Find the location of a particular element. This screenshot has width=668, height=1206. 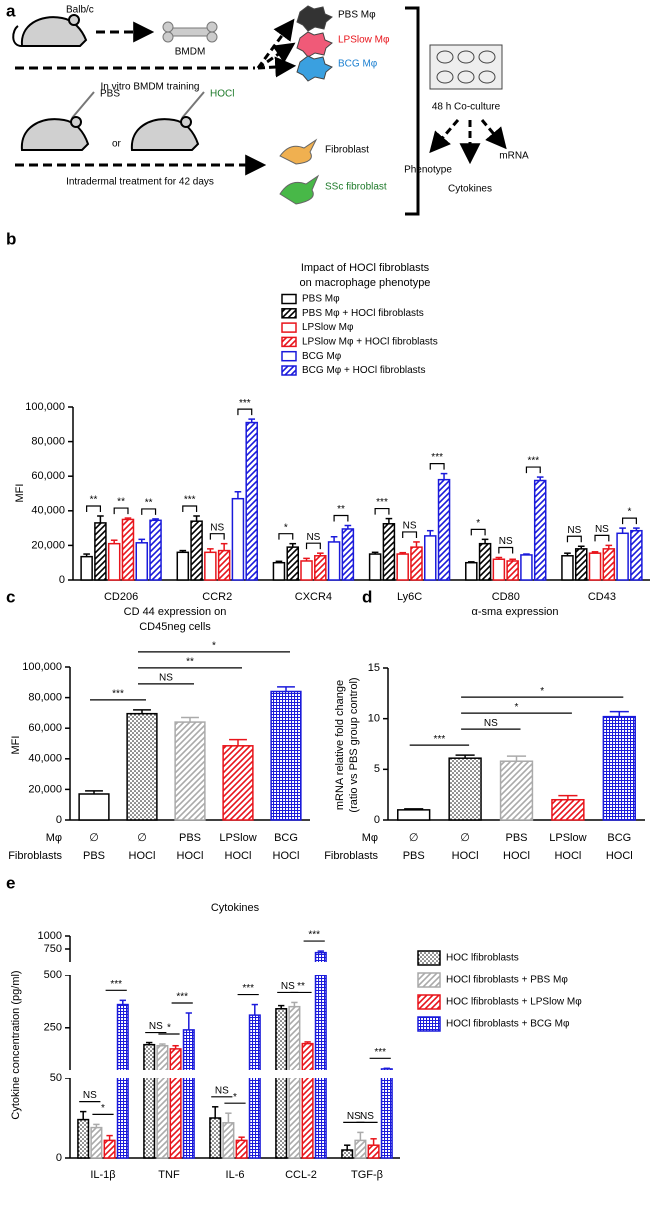

legend-label: HOC lfibroblasts is located at coordinates (482, 958).